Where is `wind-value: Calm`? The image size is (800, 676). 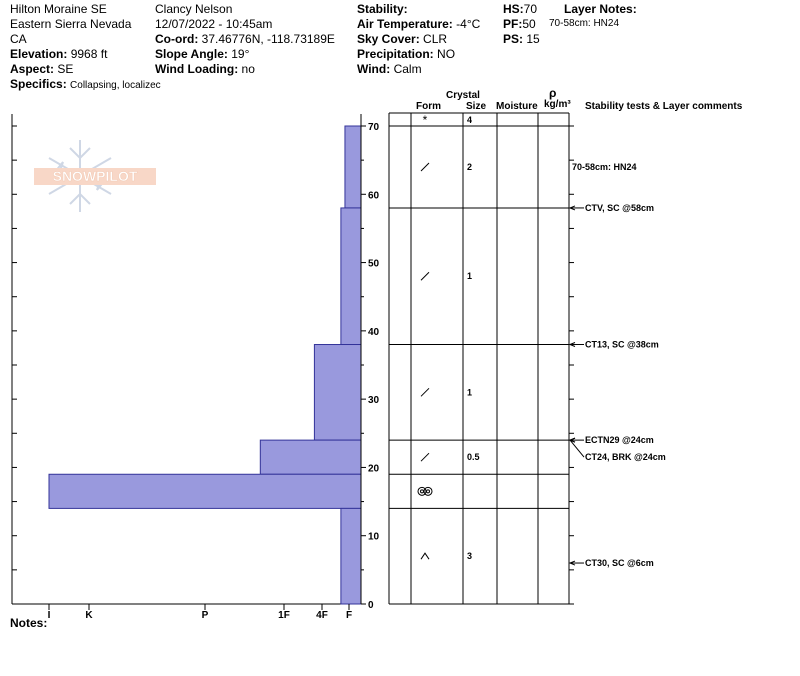
wind-value: Calm is located at coordinates (407, 69).